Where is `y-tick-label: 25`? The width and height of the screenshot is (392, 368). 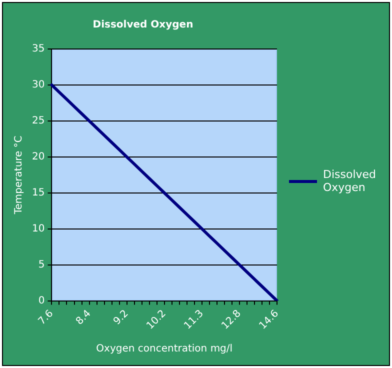
y-tick-label: 25 is located at coordinates (38, 121).